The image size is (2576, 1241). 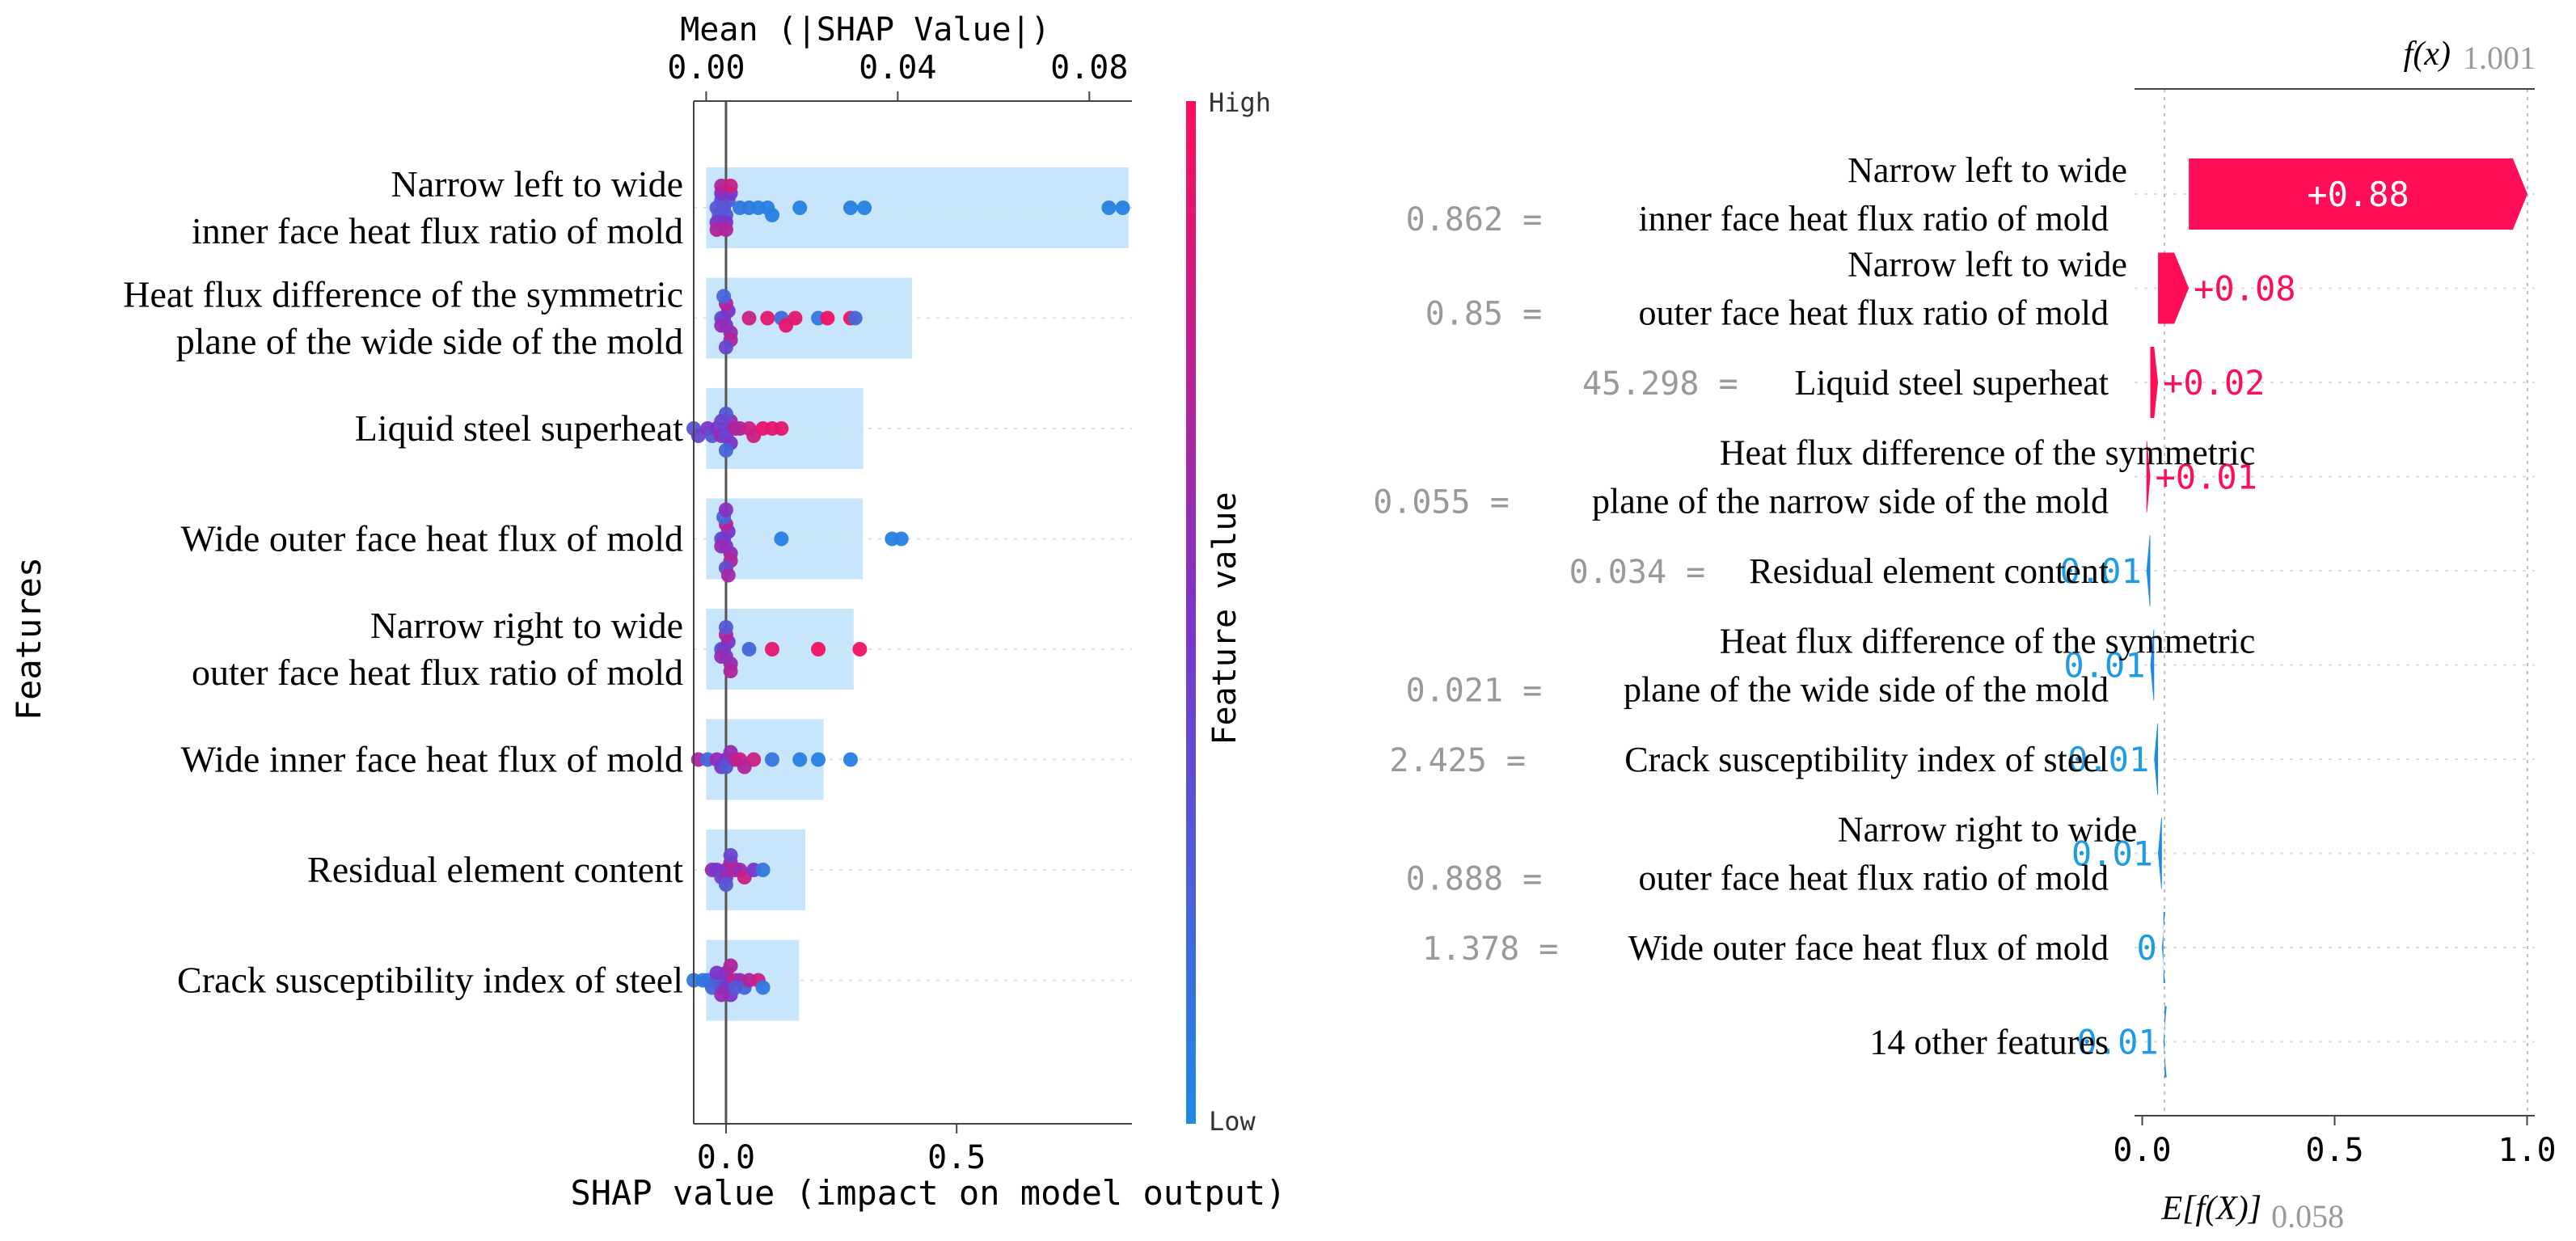 I want to click on colorbar-title: Feature value, so click(x=1225, y=618).